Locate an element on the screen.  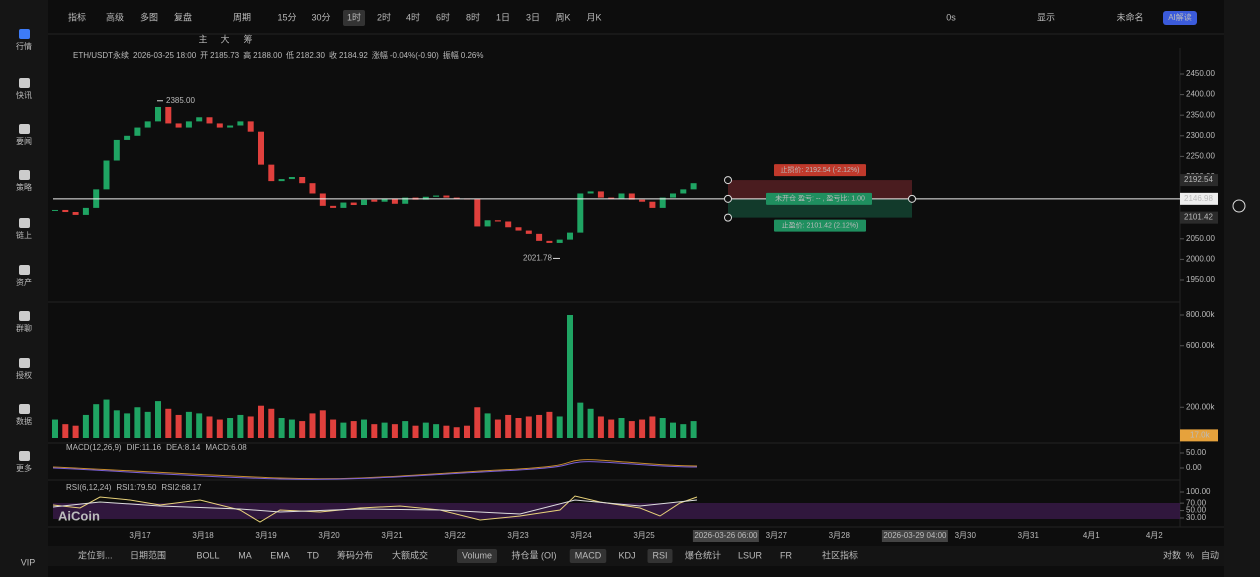
y-tick-label: 2000.00 is located at coordinates (1200, 259).